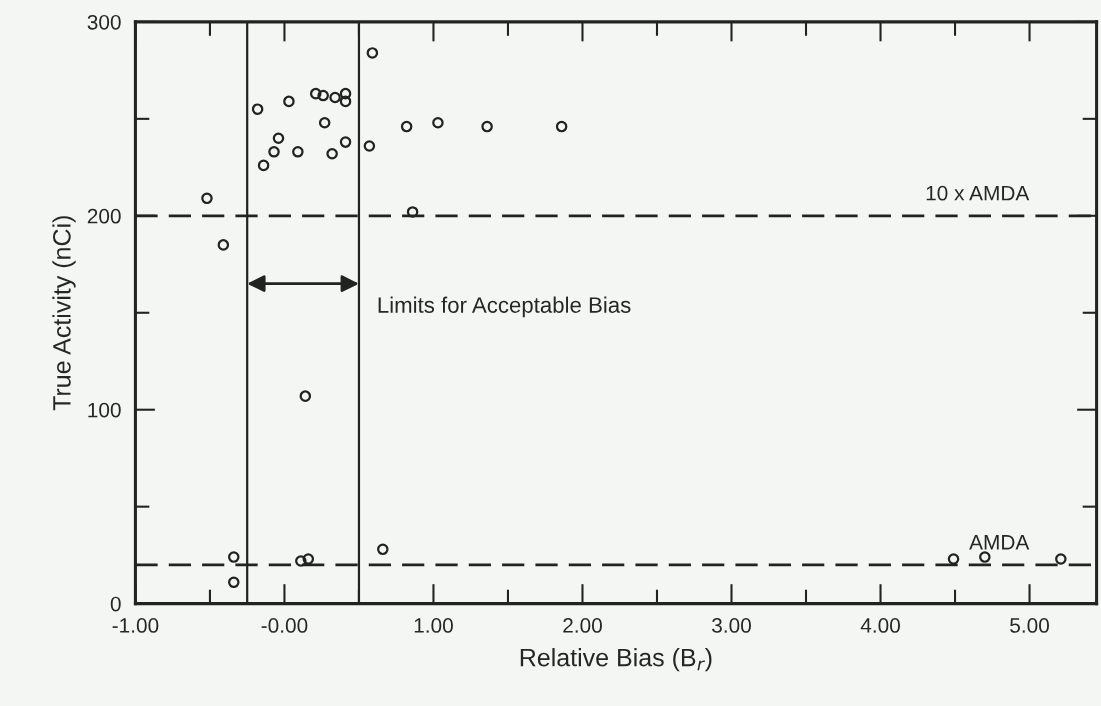 This screenshot has height=706, width=1101. What do you see at coordinates (978, 193) in the screenshot?
I see `ref-line-label: 10 x AMDA` at bounding box center [978, 193].